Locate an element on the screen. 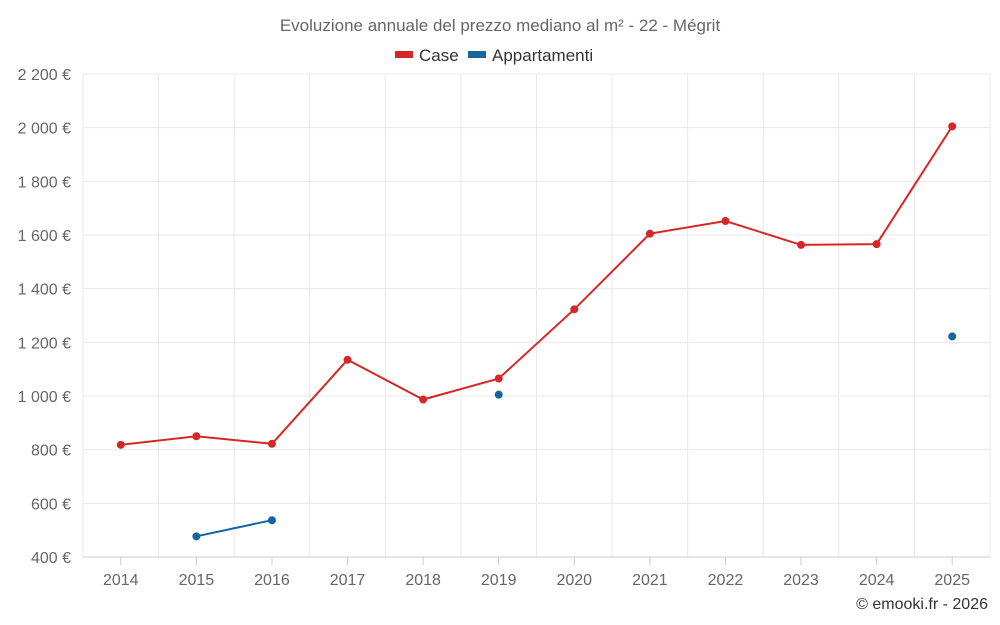 The height and width of the screenshot is (625, 1000). x-tick-label: 2015 is located at coordinates (197, 580).